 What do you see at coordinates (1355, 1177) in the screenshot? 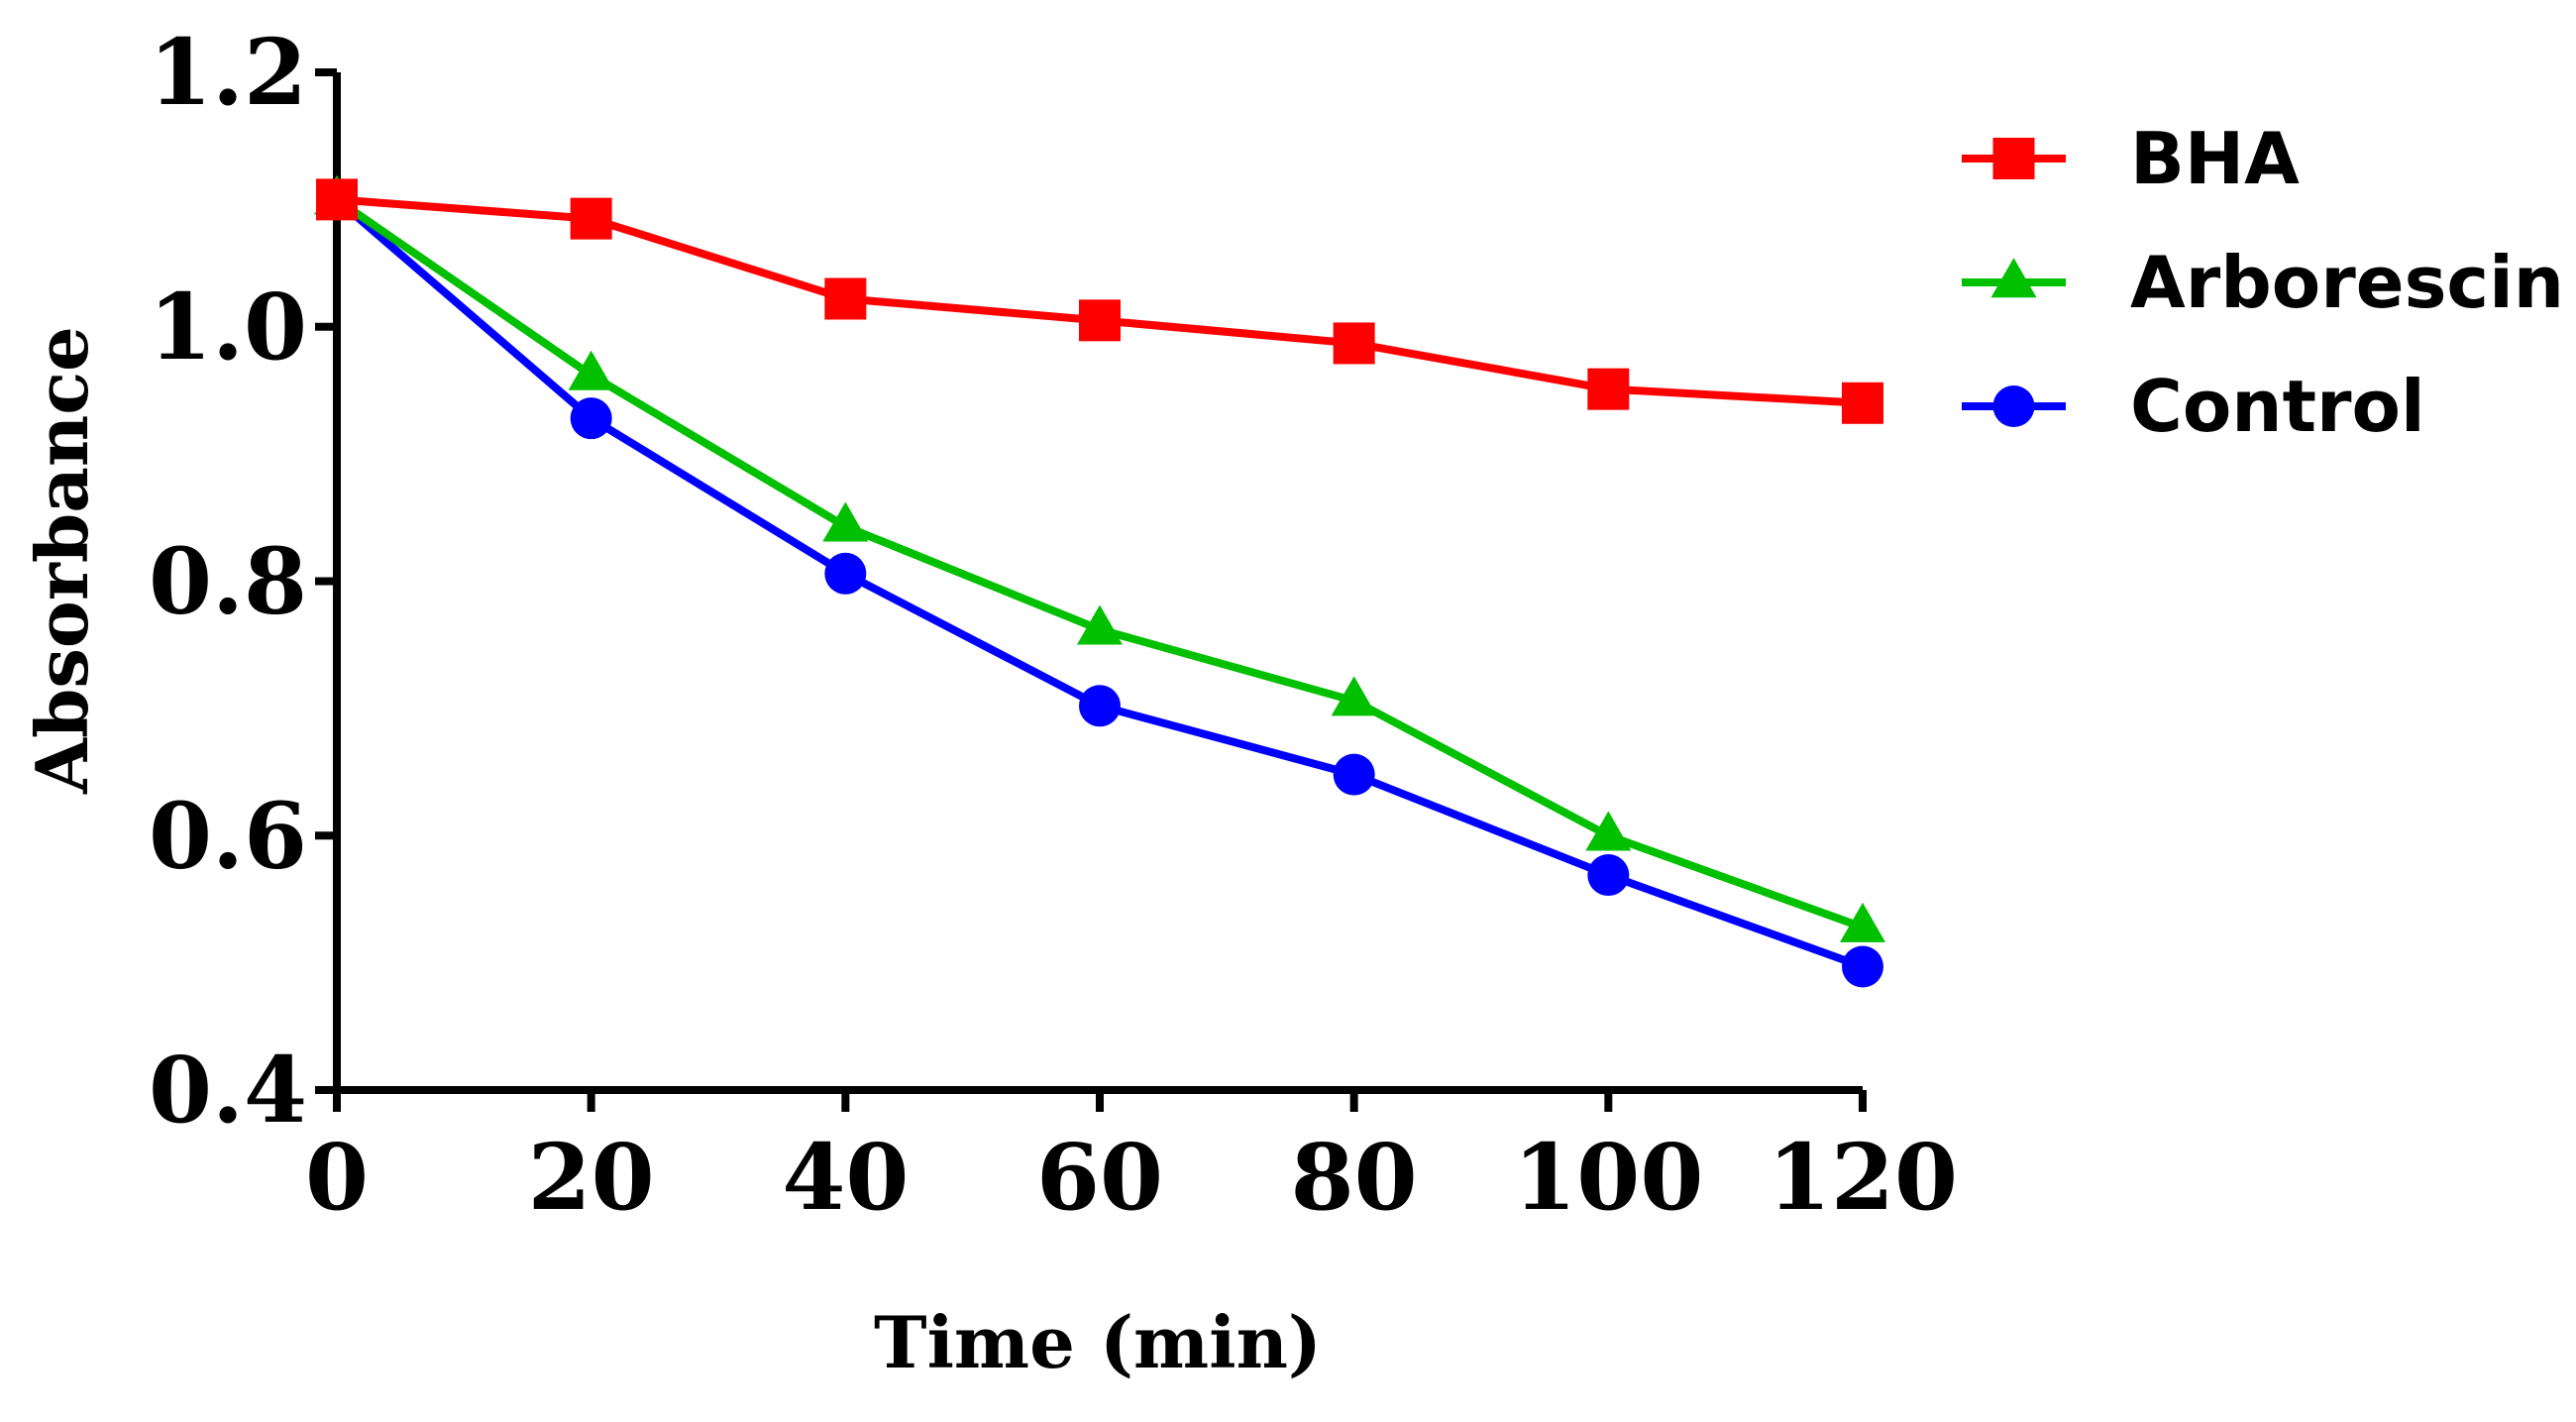
I see `x-tick-label: 80` at bounding box center [1355, 1177].